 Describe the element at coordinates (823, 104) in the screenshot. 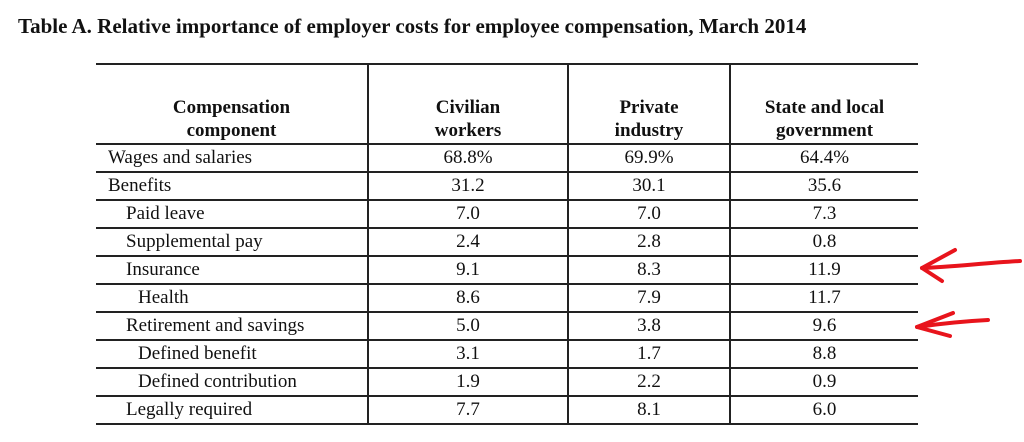

I see `header-state-local: State and local government` at that location.